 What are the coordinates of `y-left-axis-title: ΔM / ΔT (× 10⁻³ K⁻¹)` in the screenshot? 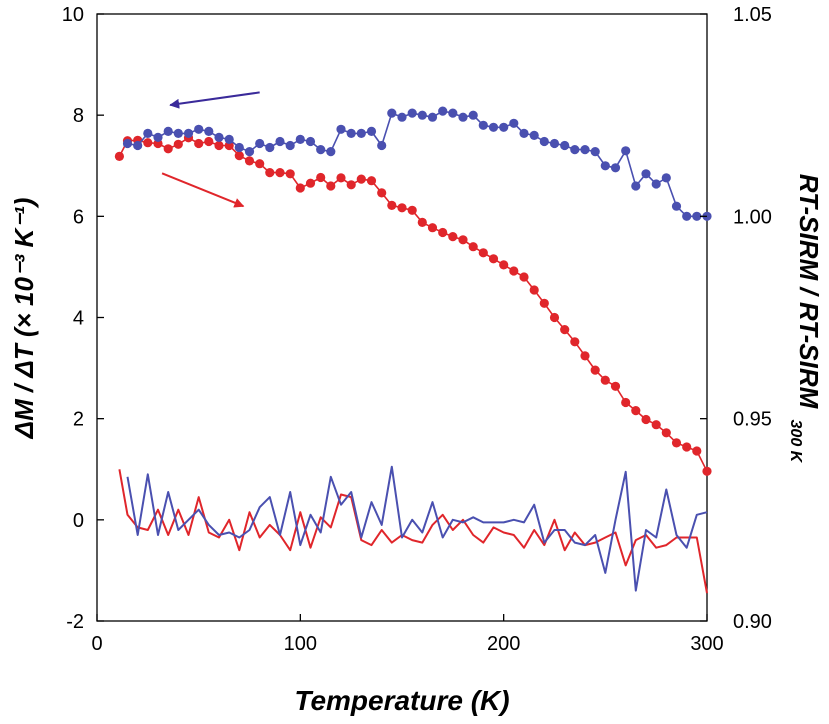 It's located at (24, 319).